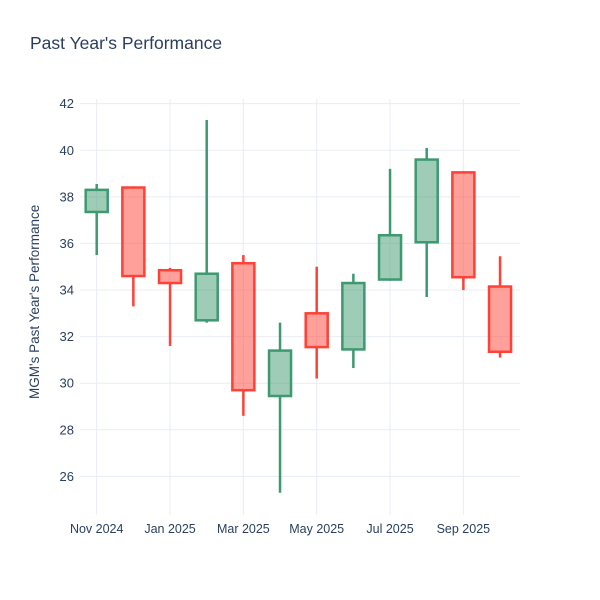 The height and width of the screenshot is (600, 600). I want to click on y-tick-label: 32, so click(67, 336).